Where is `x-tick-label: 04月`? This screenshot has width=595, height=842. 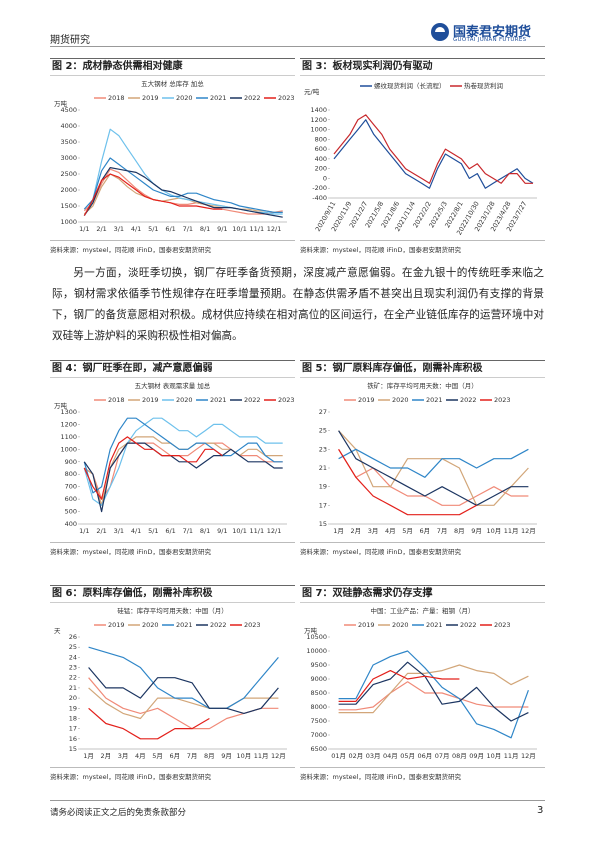
x-tick-label: 04月 is located at coordinates (390, 756).